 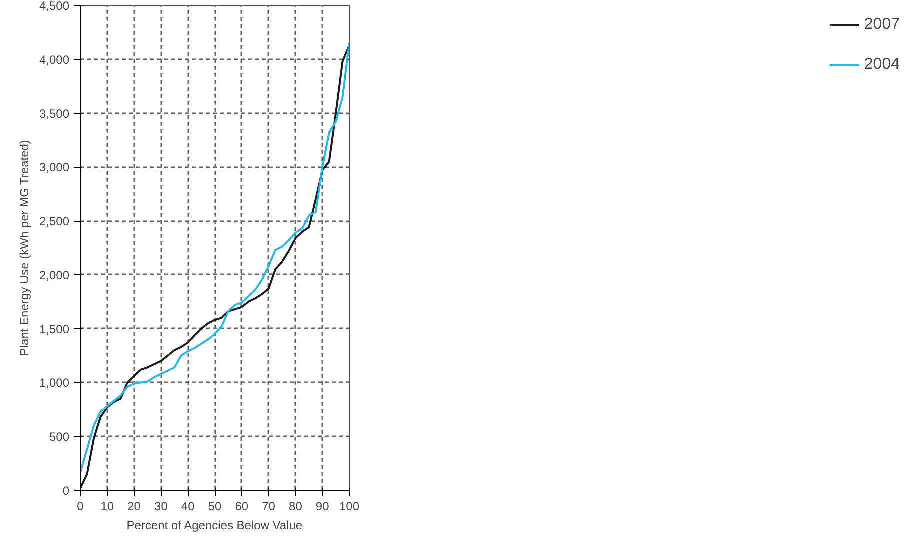 I want to click on y-tick-label: 1,500, so click(x=54, y=329).